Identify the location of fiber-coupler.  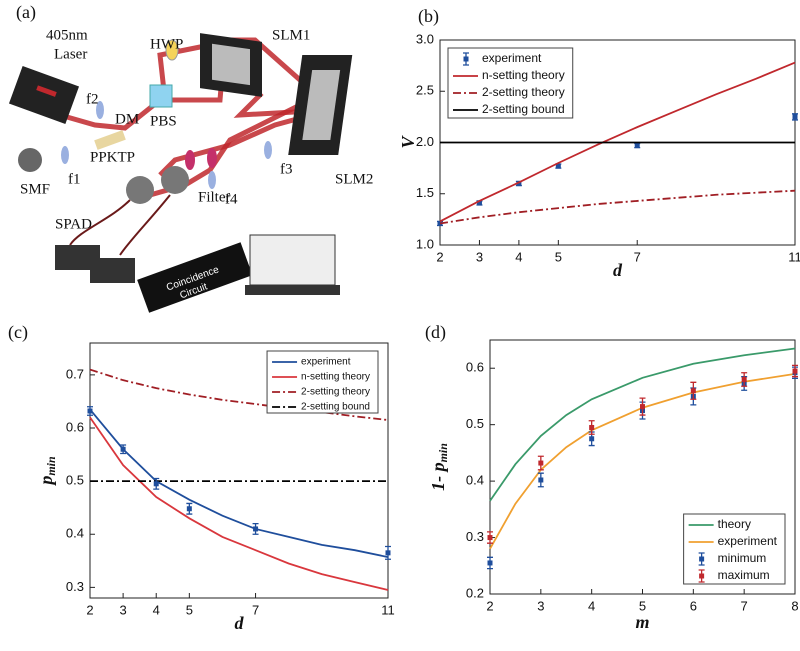
(175, 180).